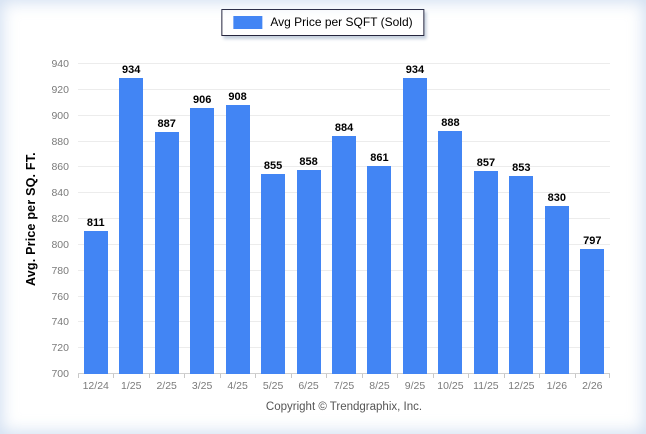 The width and height of the screenshot is (646, 434). Describe the element at coordinates (60, 219) in the screenshot. I see `y-tick-label: 820` at that location.